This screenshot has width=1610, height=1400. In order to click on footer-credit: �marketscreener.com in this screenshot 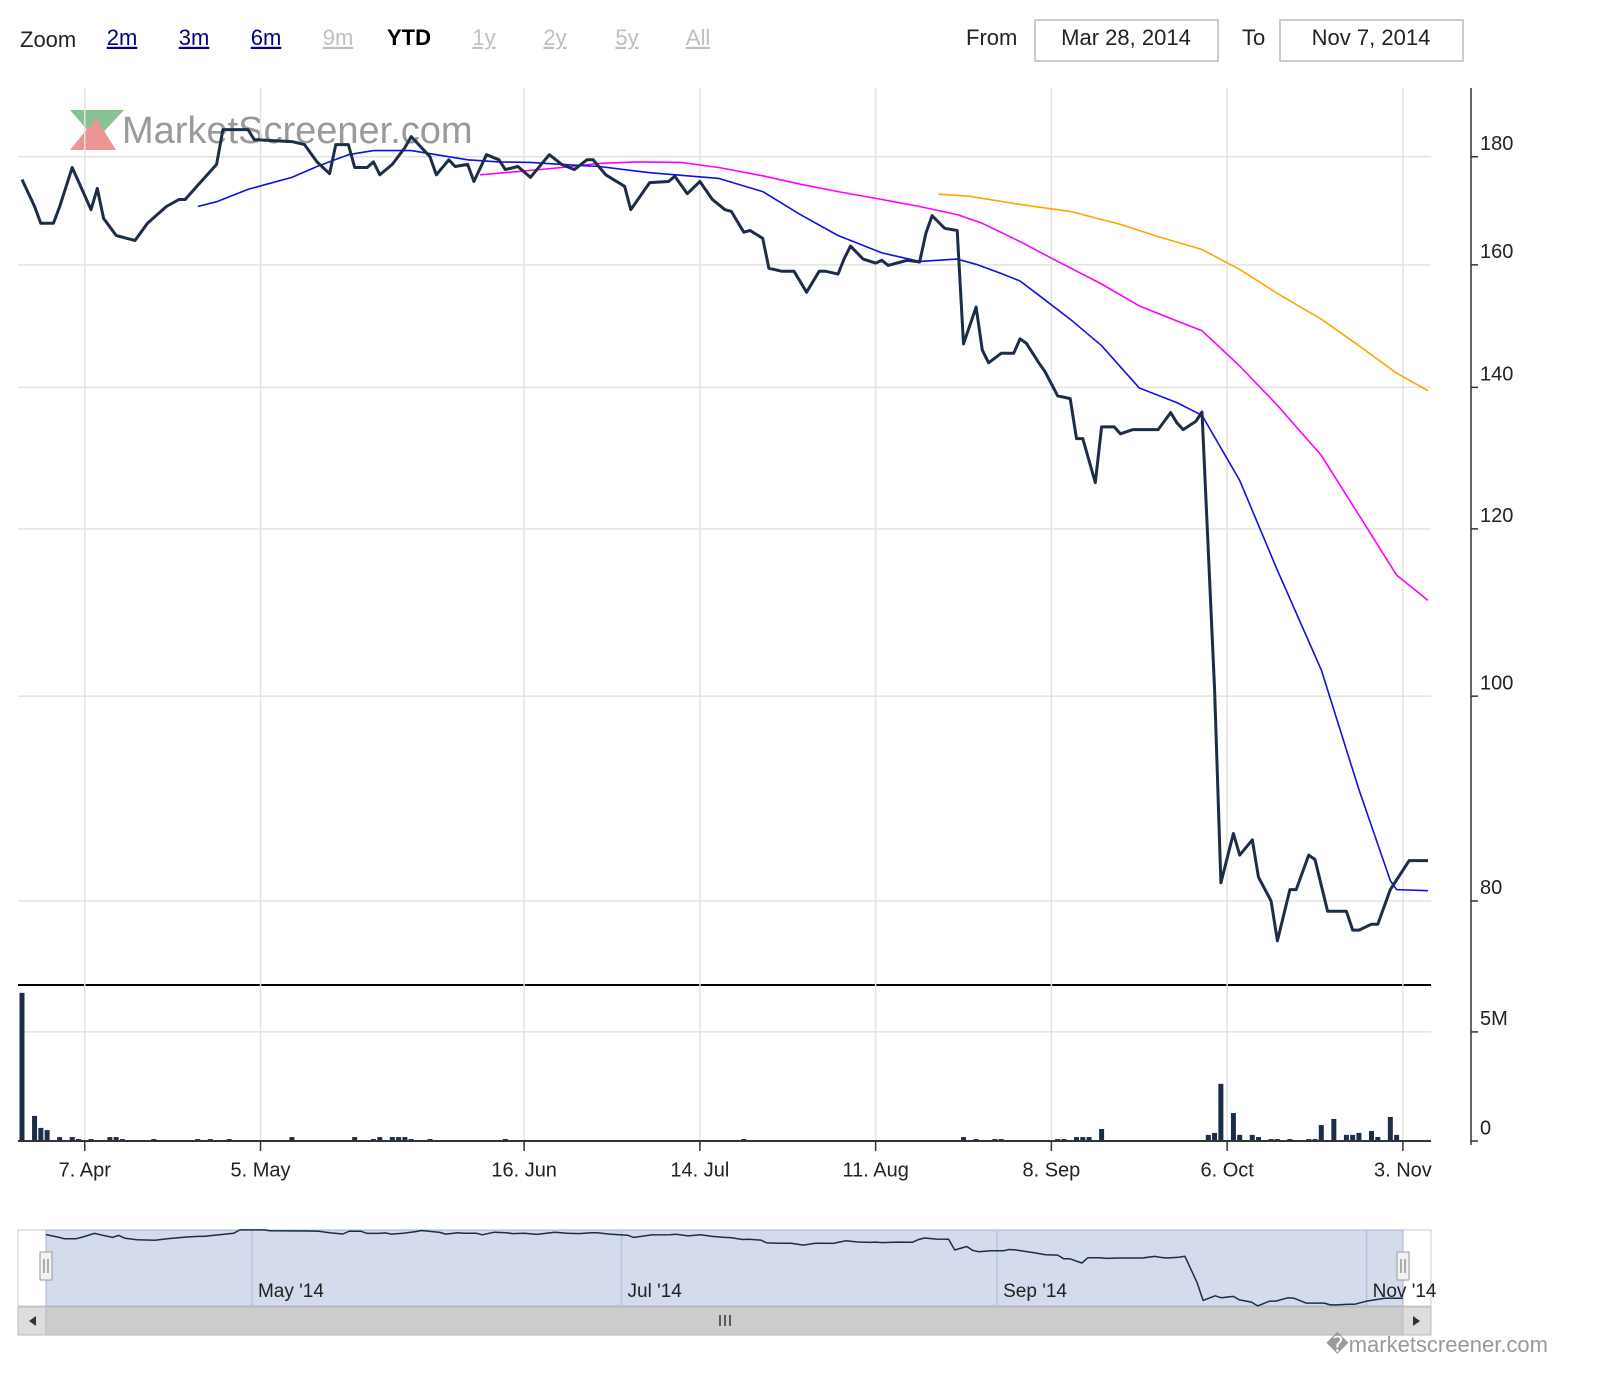, I will do `click(1437, 1344)`.